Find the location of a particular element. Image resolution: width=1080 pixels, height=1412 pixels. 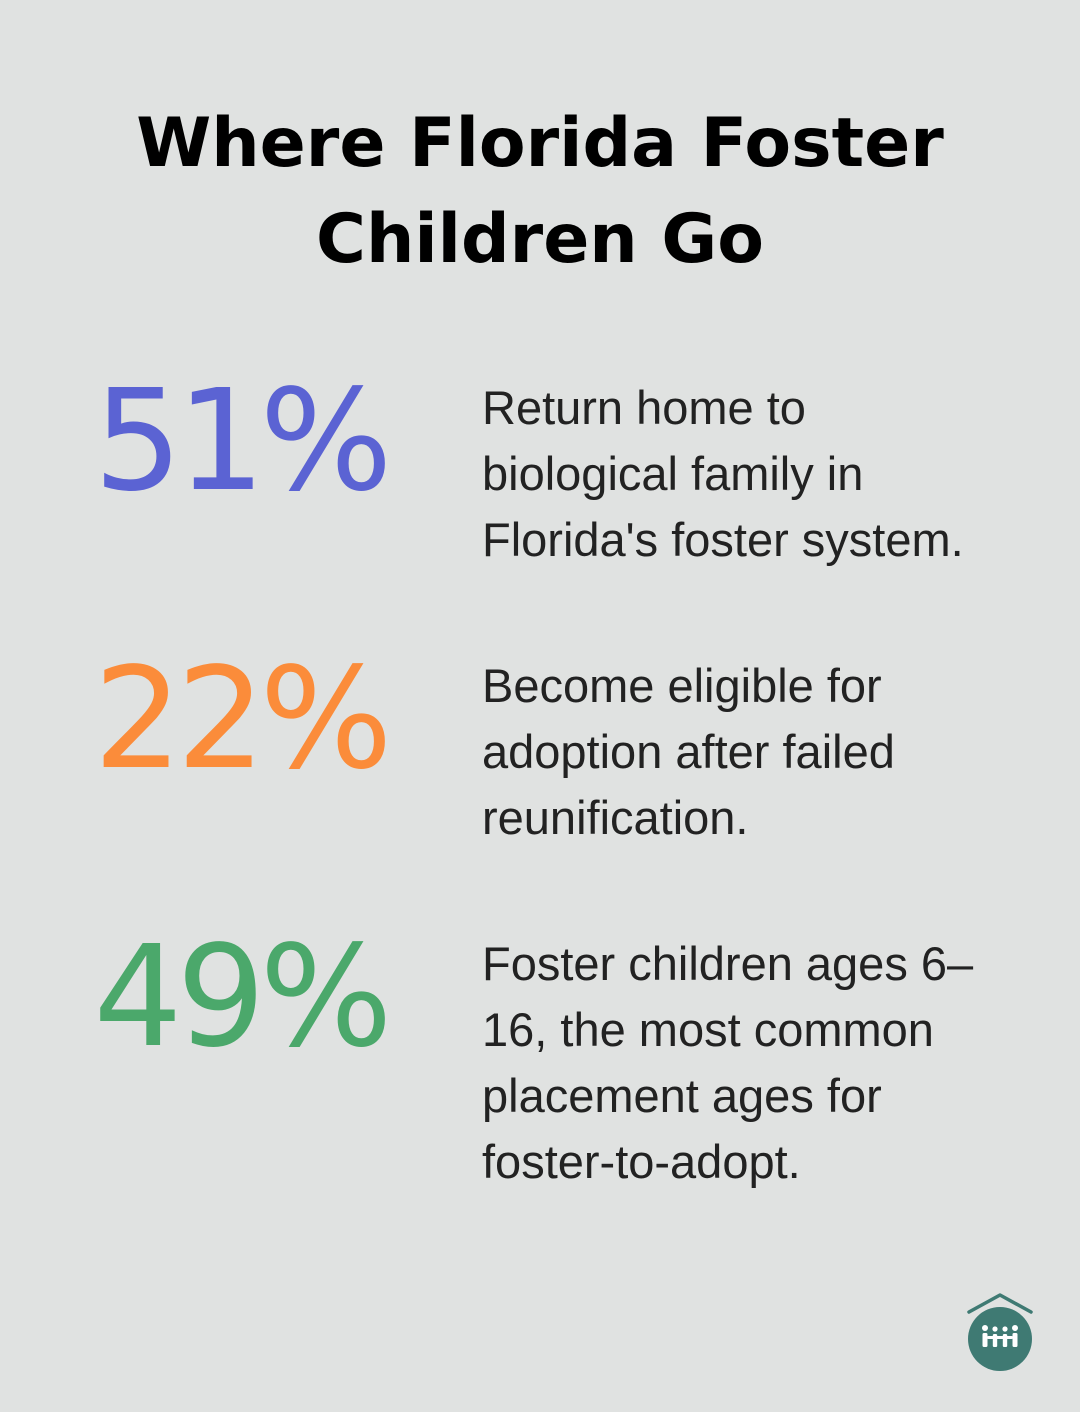

stat-value: 51% is located at coordinates (242, 441).